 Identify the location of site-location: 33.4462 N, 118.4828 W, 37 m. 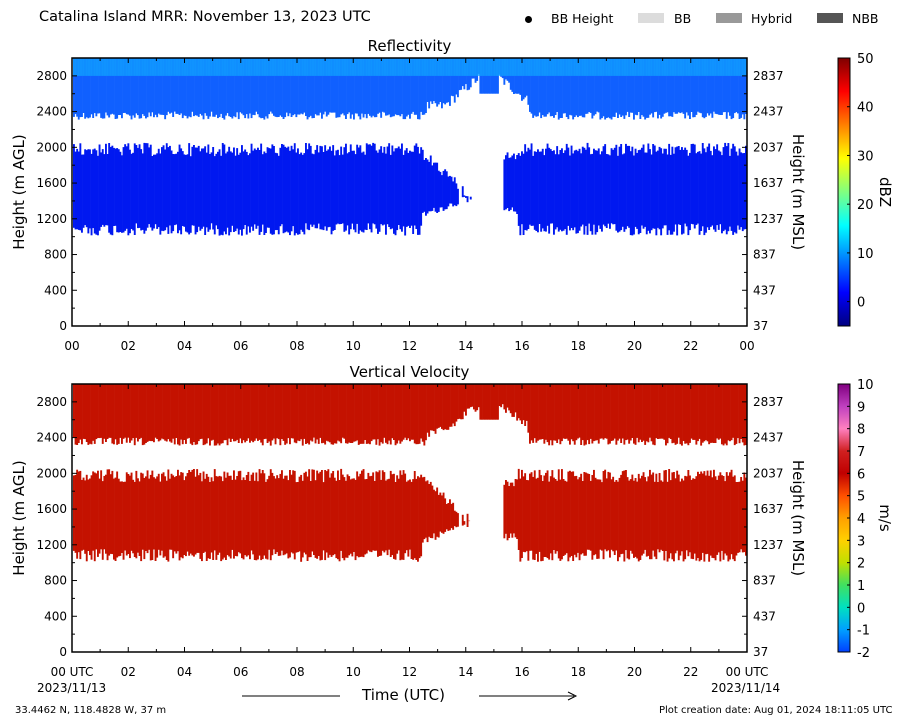
(91, 710).